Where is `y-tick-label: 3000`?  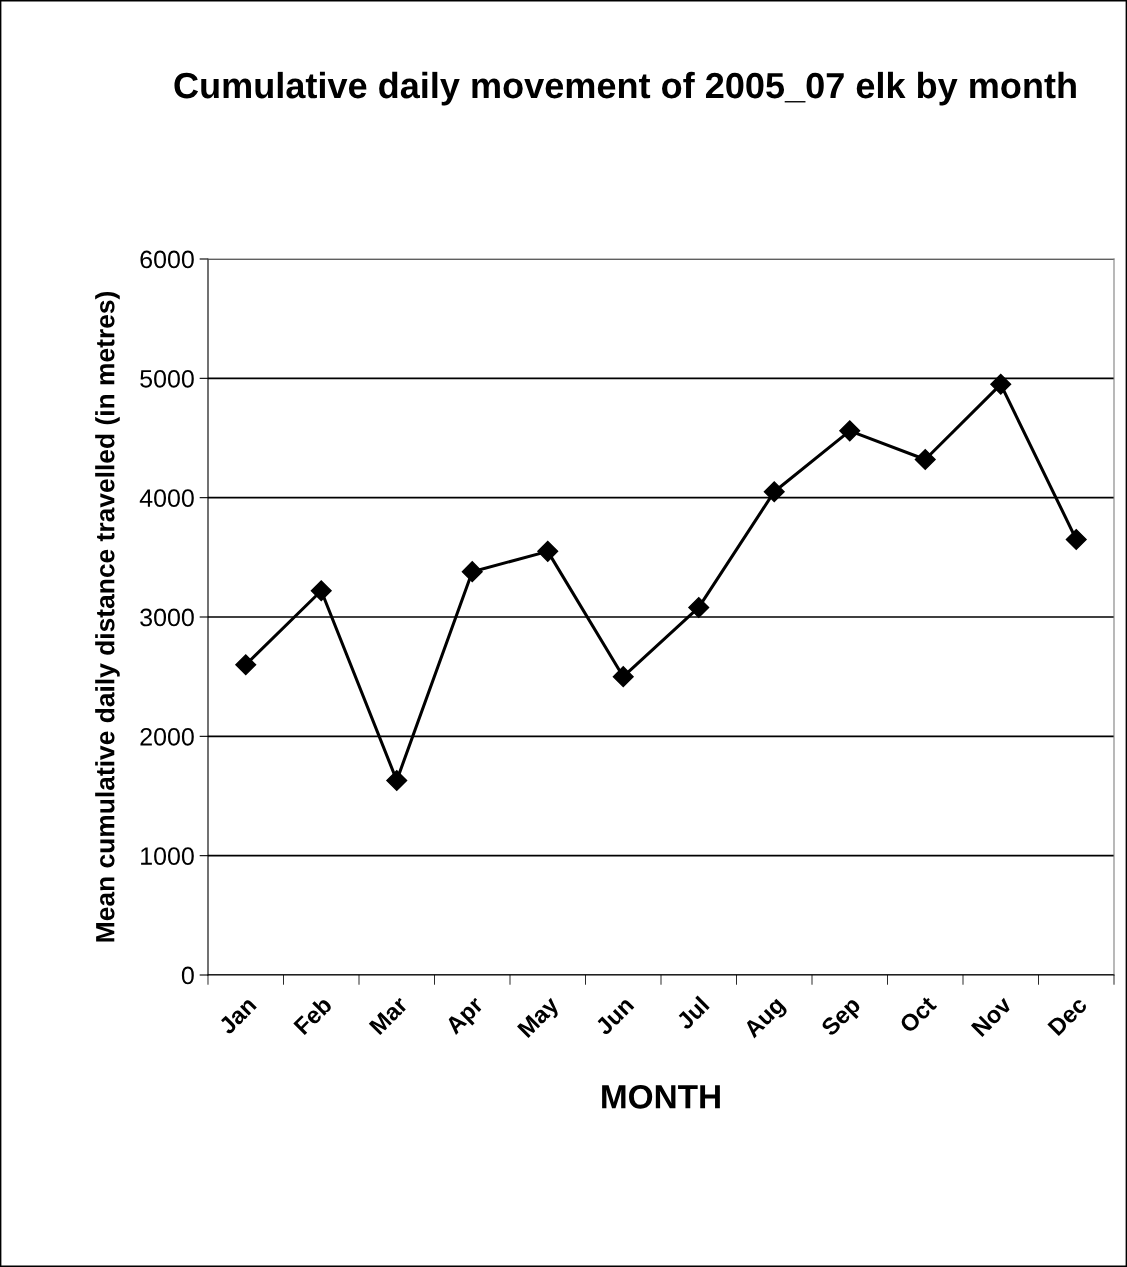 y-tick-label: 3000 is located at coordinates (167, 617).